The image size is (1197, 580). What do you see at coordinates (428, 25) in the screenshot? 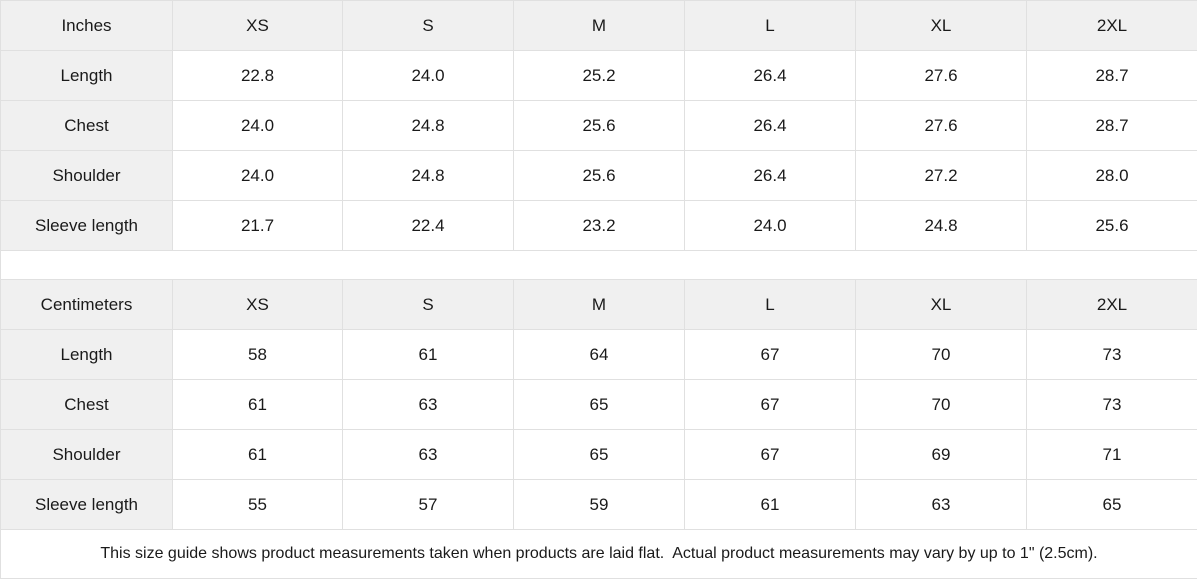
I see `inches-size-header-s: S` at bounding box center [428, 25].